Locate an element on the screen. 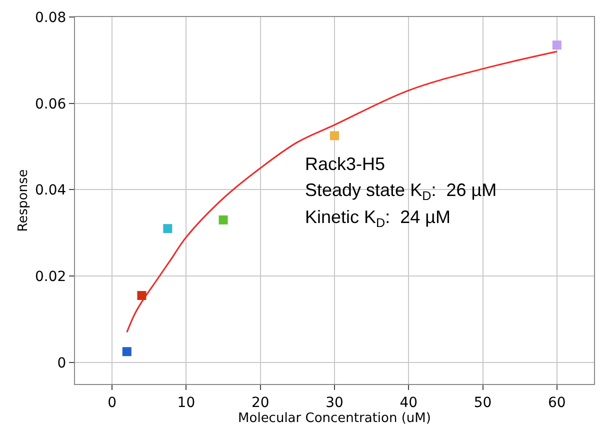  annotation: Steady state K$_{D}$: 26 µM is located at coordinates (401, 191).